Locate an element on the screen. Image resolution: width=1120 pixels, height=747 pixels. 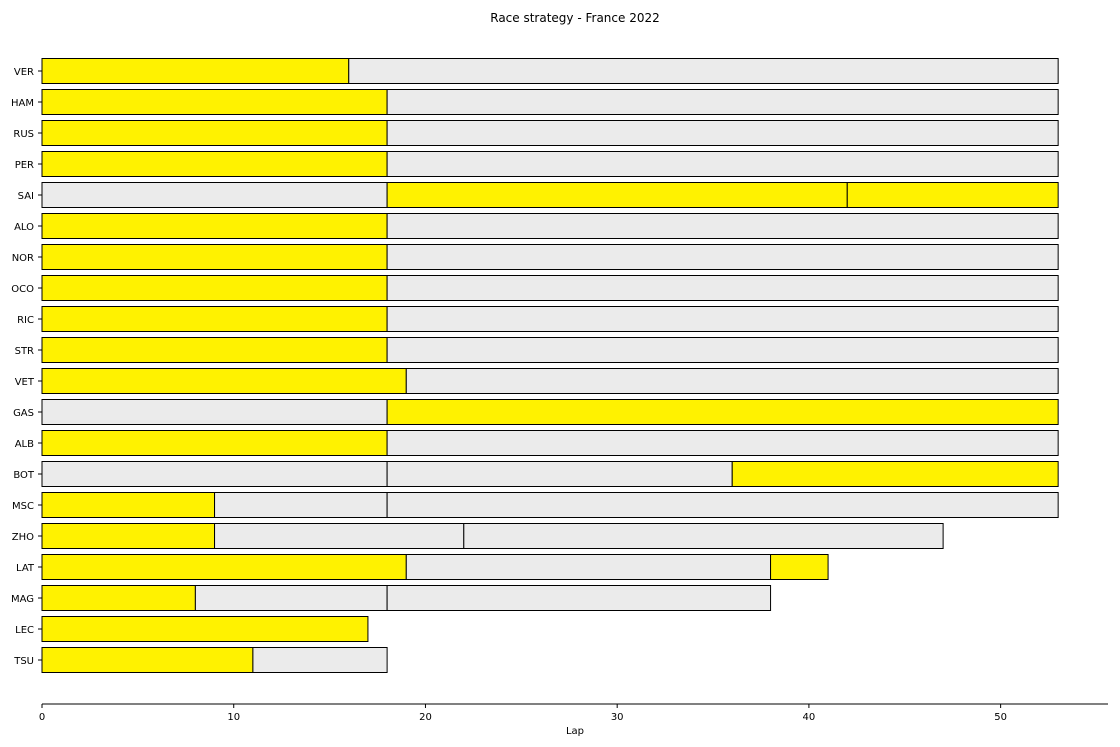
y-tick-label-msc: MSC is located at coordinates (23, 506).